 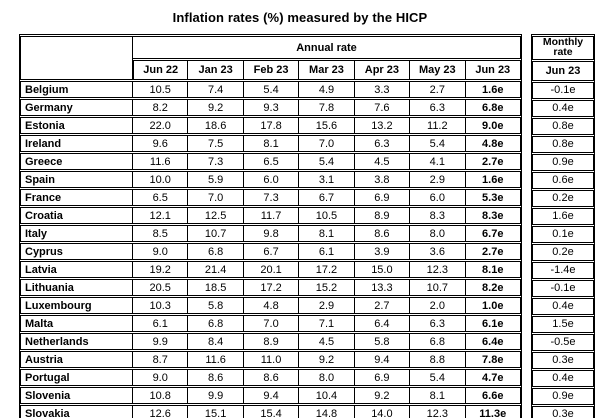 I want to click on country-cell-luxembourg: Luxembourg, so click(x=76, y=305).